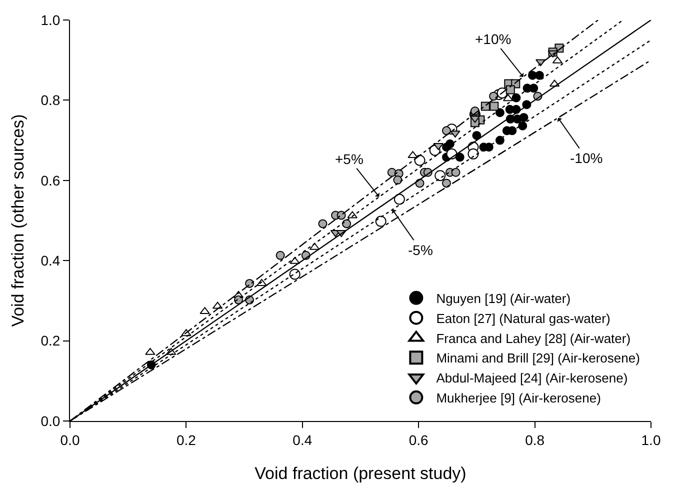  What do you see at coordinates (50, 180) in the screenshot?
I see `y-tick-label: 0.6` at bounding box center [50, 180].